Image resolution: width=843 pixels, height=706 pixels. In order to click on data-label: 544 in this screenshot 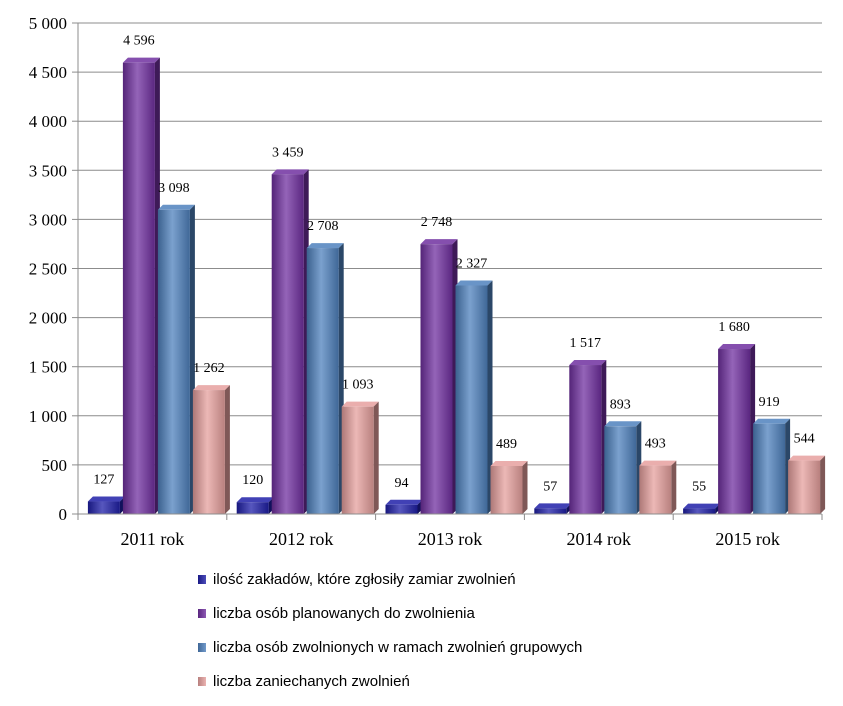, I will do `click(804, 439)`.